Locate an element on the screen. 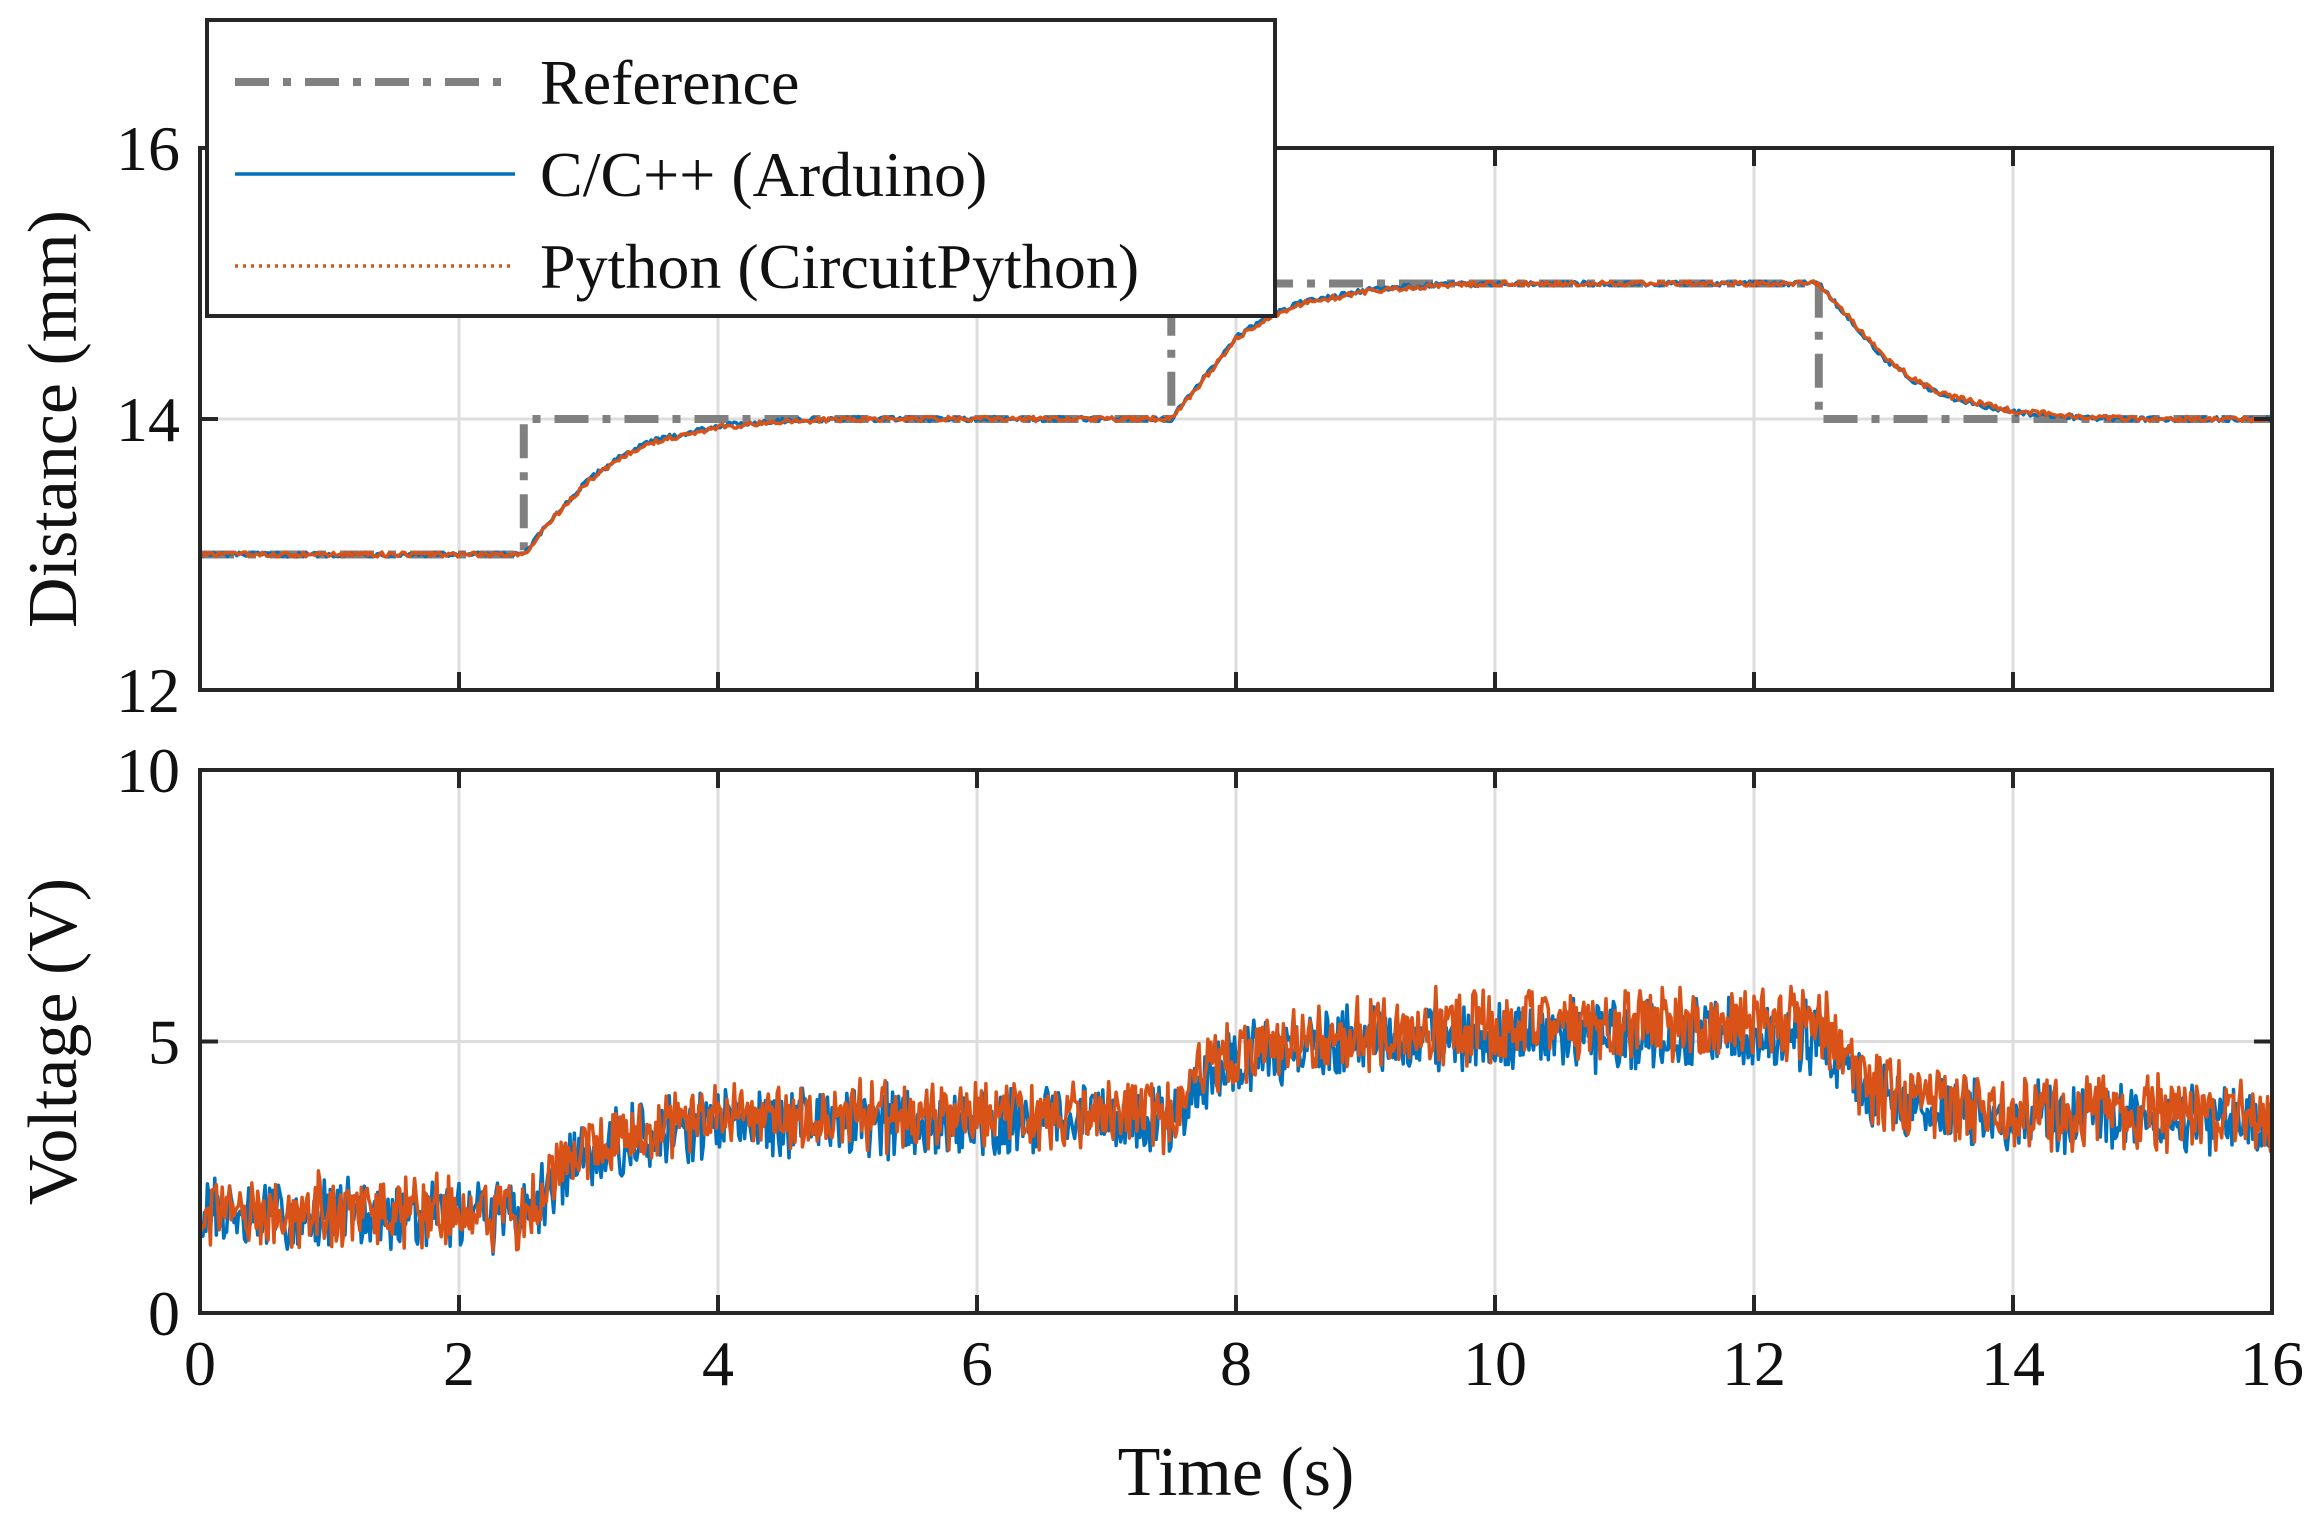  x-tick-label: 6 is located at coordinates (977, 1363).